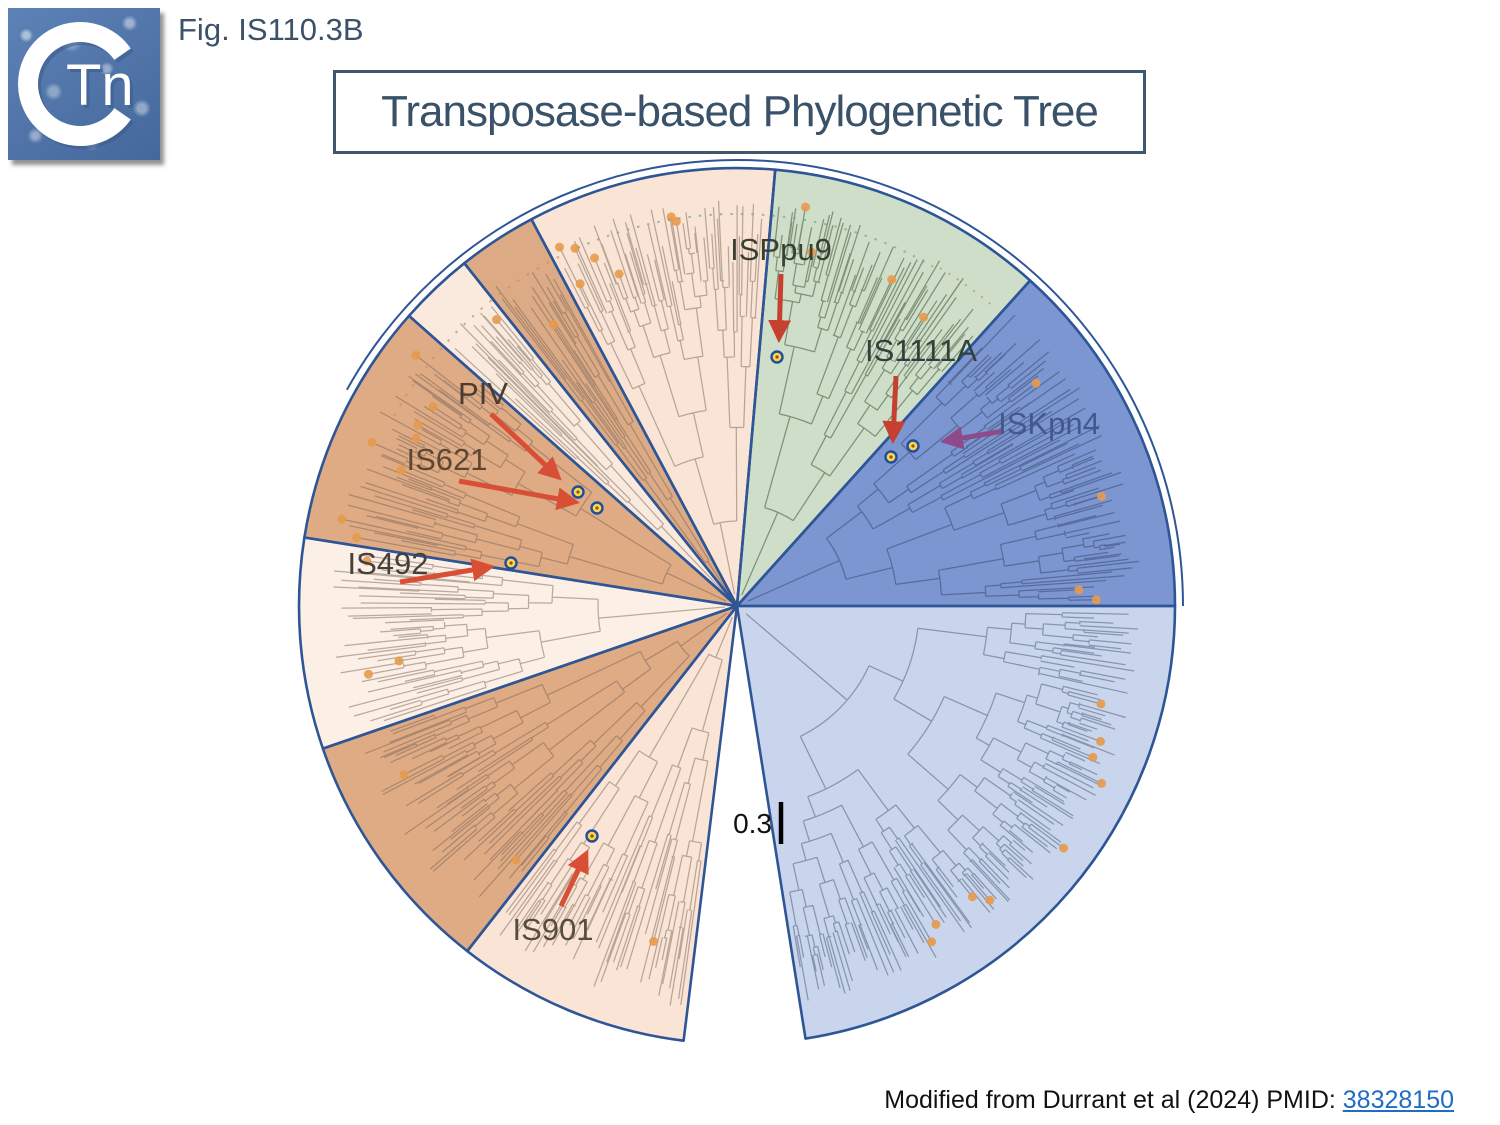 This screenshot has height=1125, width=1500. What do you see at coordinates (1017, 823) in the screenshot?
I see `tip-dots-blue-light` at bounding box center [1017, 823].